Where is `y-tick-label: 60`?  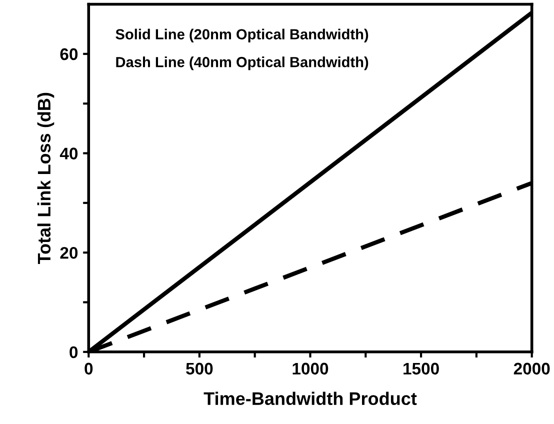 y-tick-label: 60 is located at coordinates (69, 54).